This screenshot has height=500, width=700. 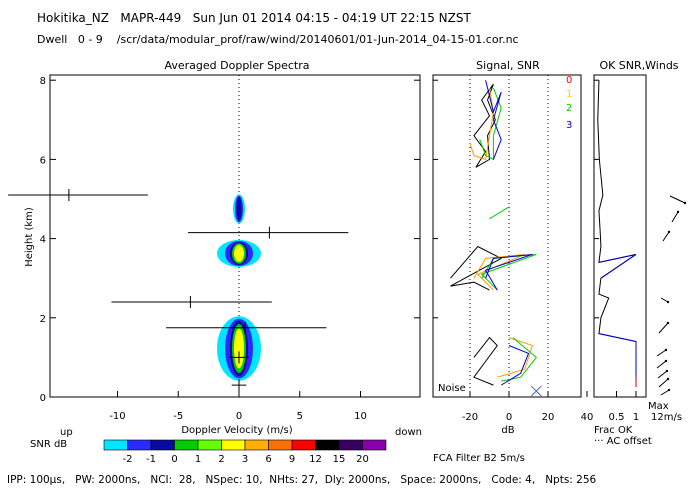 I want to click on velocity-tick-label: -10, so click(x=117, y=416).